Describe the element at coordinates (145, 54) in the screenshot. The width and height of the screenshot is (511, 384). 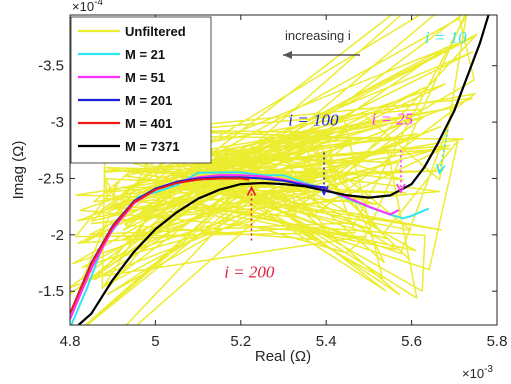
I see `legend-label: M = 21` at that location.